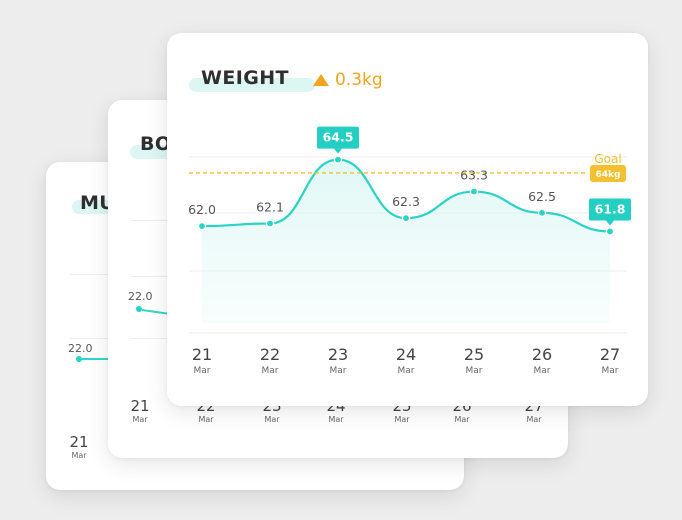 Image resolution: width=682 pixels, height=520 pixels. Describe the element at coordinates (542, 196) in the screenshot. I see `data-label: 62.5` at that location.